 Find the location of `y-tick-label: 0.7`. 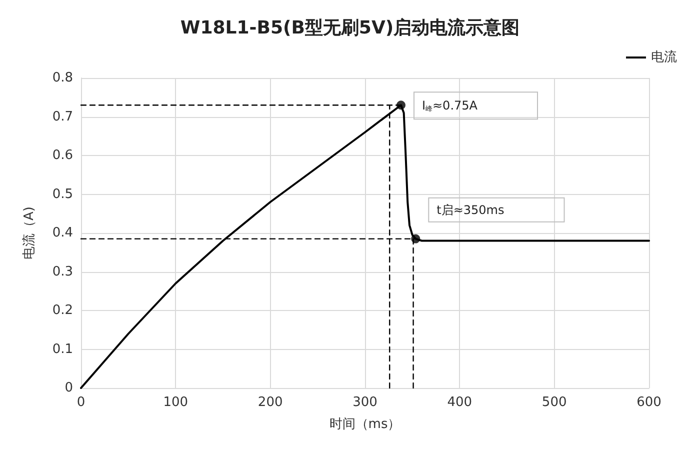

y-tick-label: 0.7 is located at coordinates (62, 116).